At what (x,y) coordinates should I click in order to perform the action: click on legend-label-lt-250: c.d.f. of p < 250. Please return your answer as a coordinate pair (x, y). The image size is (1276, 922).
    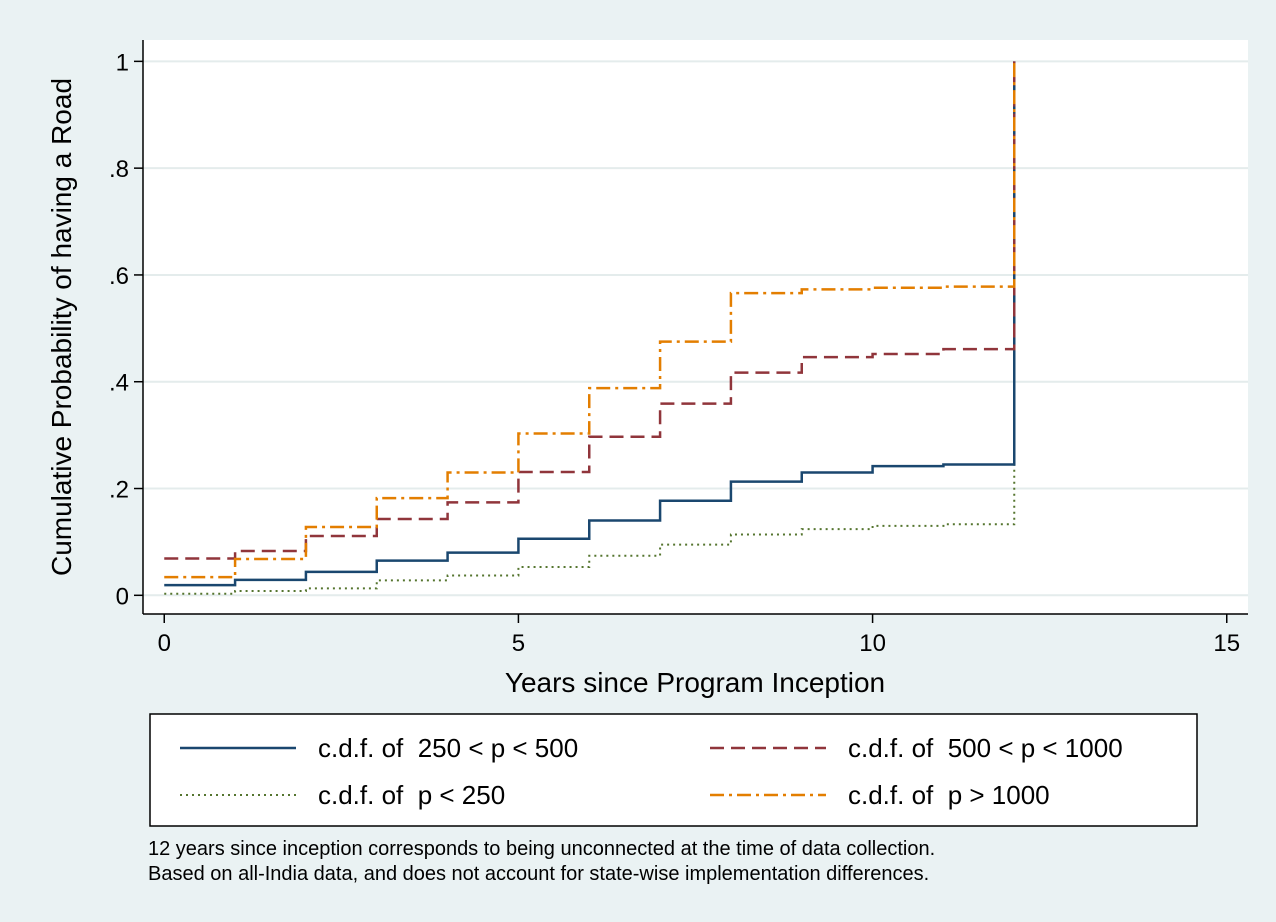
    Looking at the image, I should click on (411, 795).